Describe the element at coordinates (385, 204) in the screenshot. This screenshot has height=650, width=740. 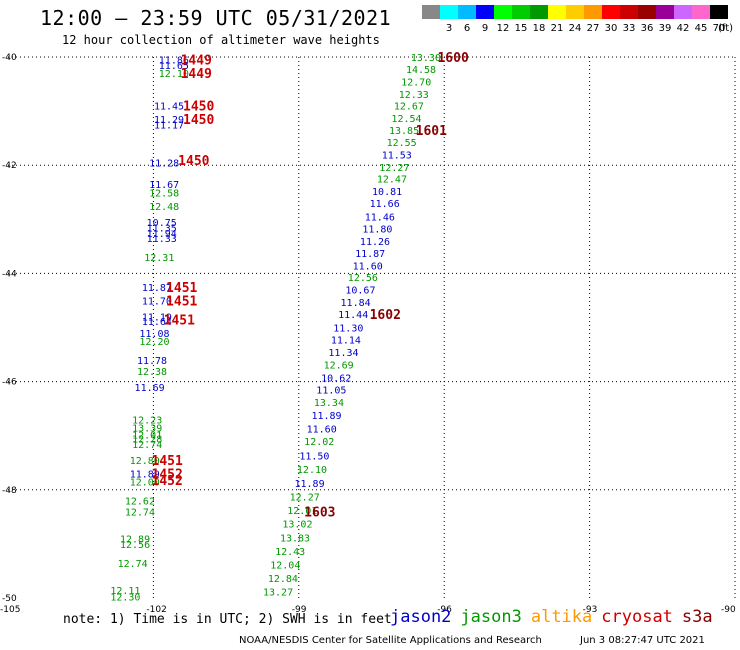
I see `wave-height-value: 11.66` at that location.